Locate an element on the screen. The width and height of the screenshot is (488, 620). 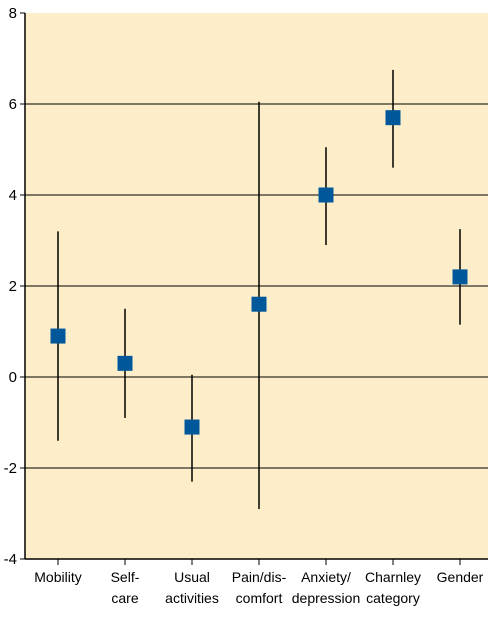
x-tick-label: Pain/dis-comfort is located at coordinates (259, 587).